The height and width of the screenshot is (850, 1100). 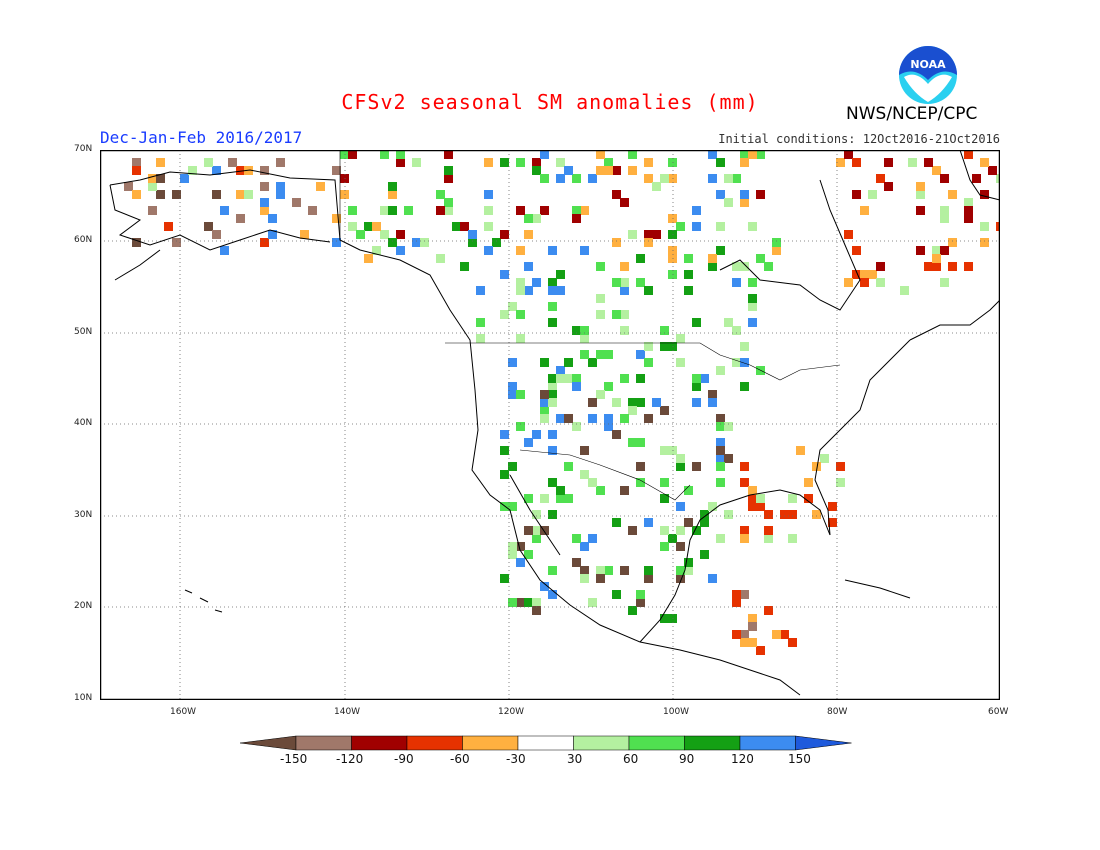 I want to click on lat-label: 30N, so click(x=83, y=515).